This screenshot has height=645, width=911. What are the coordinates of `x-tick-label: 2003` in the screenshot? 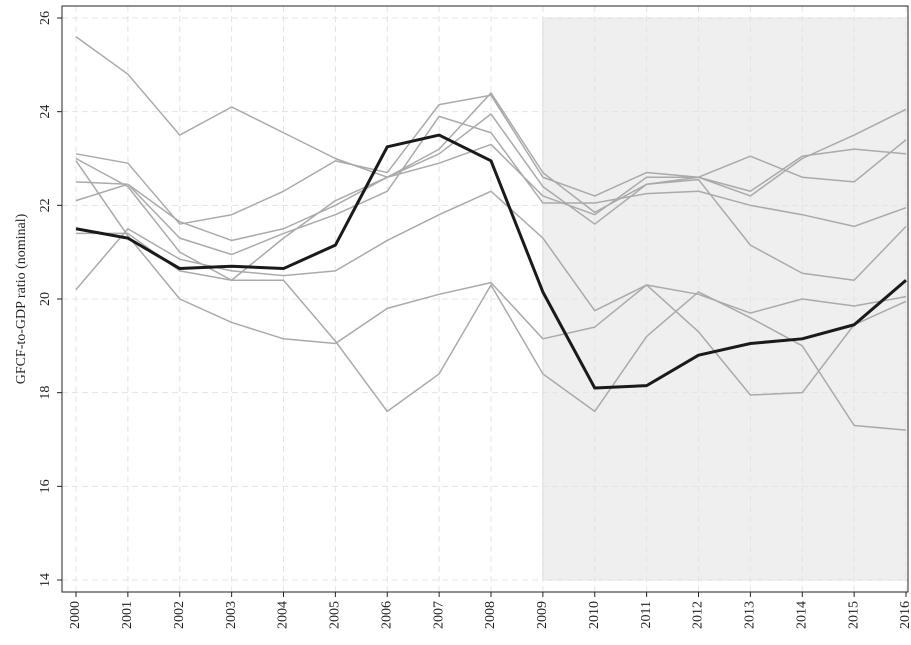 It's located at (231, 615).